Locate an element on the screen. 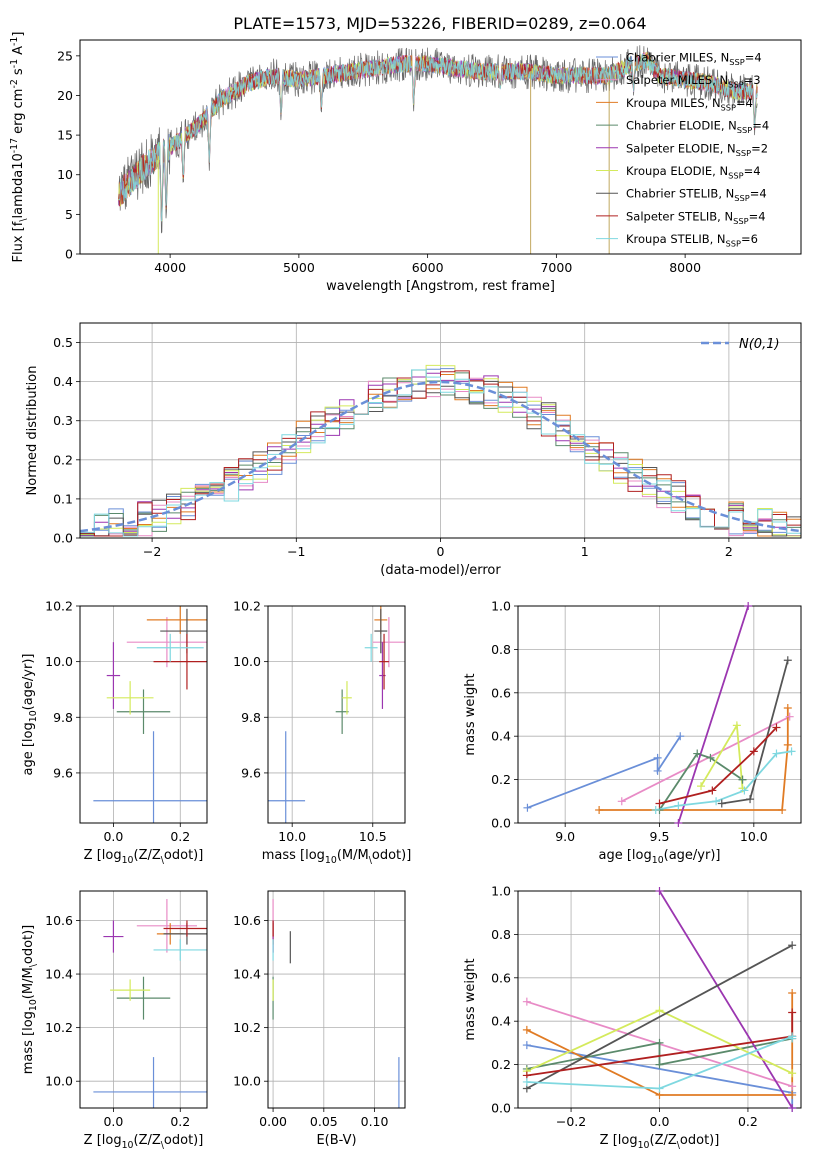 The image size is (819, 1170). x-axis-label: mass [log10(M/M\odot)] is located at coordinates (337, 857).